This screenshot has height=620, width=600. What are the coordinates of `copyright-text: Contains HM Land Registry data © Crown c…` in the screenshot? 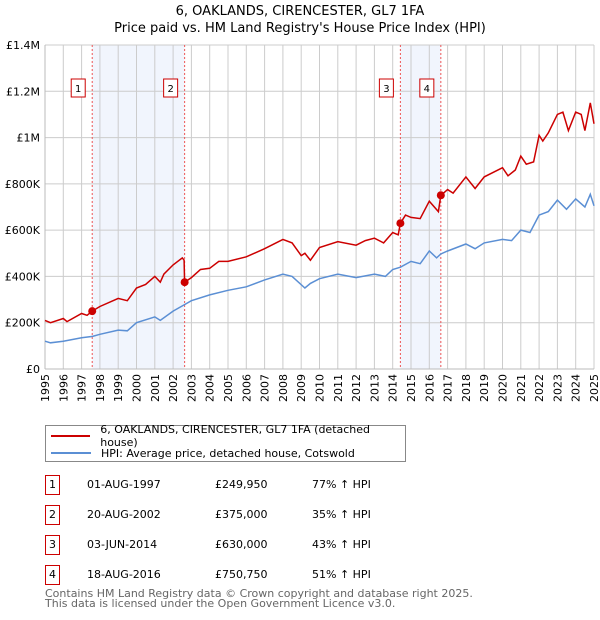 It's located at (259, 593).